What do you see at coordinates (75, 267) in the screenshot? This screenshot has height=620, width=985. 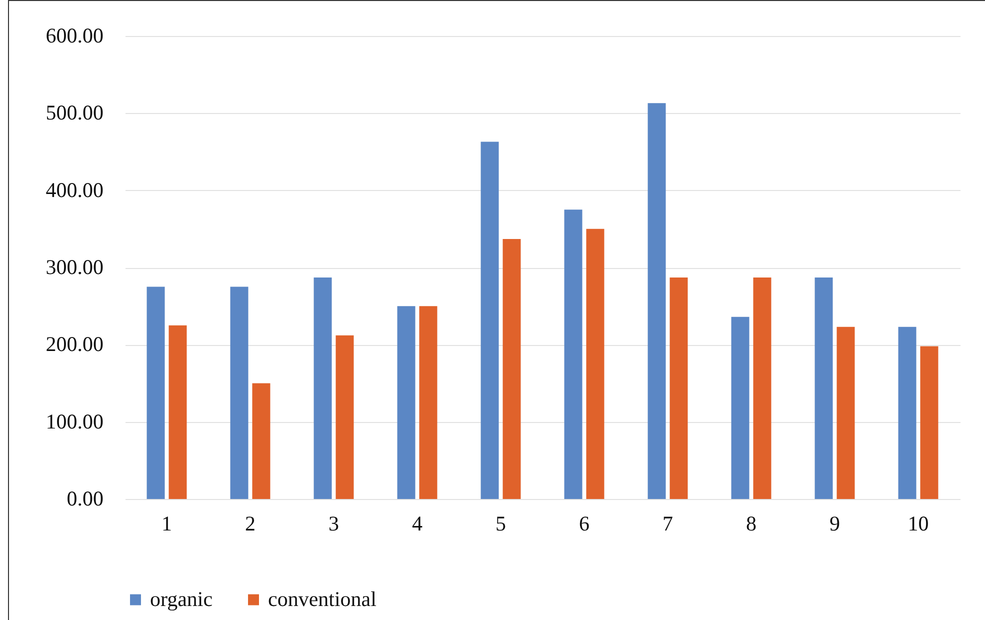 I see `y-tick-label: 300.00` at bounding box center [75, 267].